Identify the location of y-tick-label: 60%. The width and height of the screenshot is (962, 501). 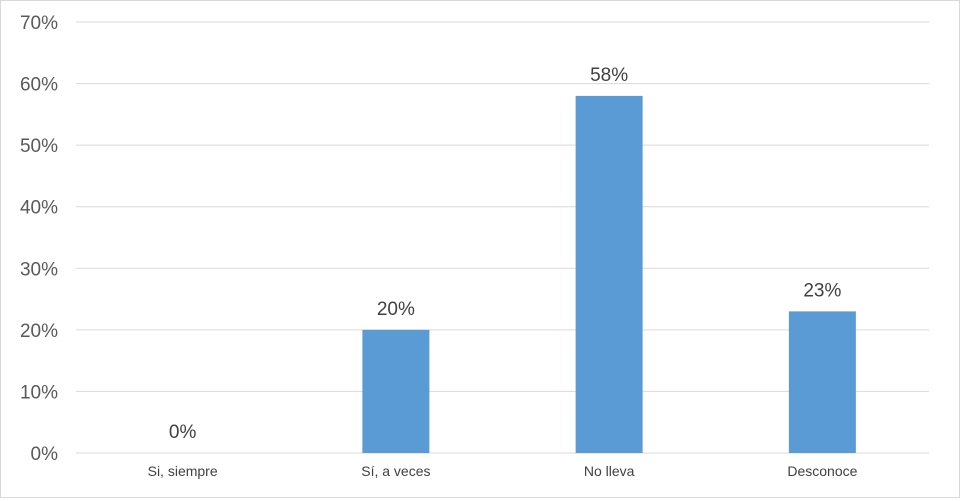
(39, 85).